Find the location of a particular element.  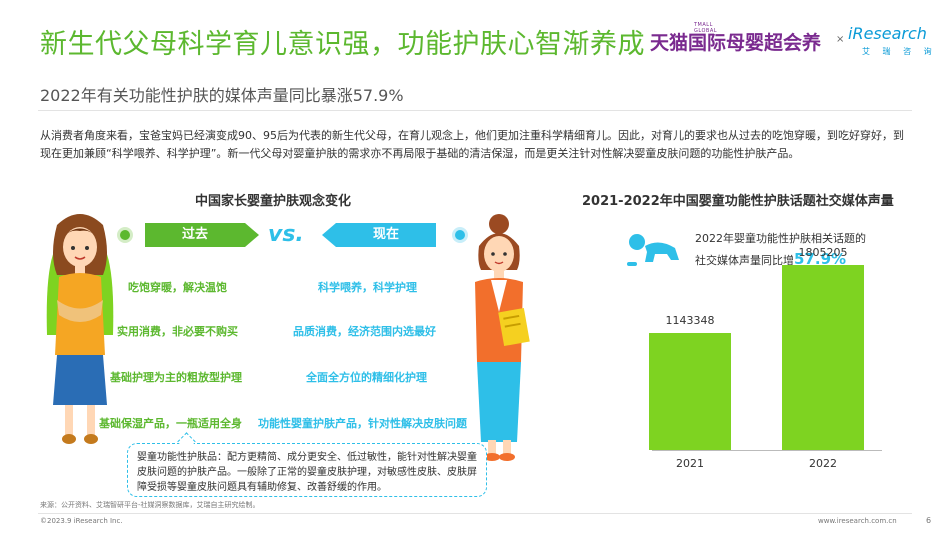

tmall-logo-main-text: 天猫国际母婴超会养 is located at coordinates (736, 43).